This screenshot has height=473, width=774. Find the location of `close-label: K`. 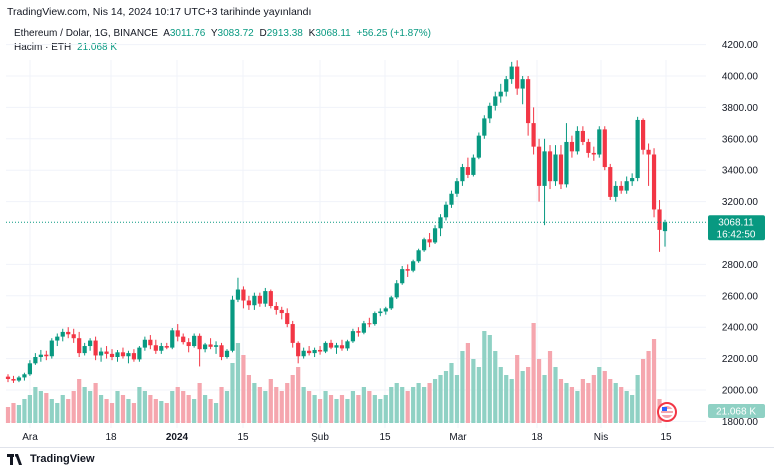

close-label: K is located at coordinates (312, 33).